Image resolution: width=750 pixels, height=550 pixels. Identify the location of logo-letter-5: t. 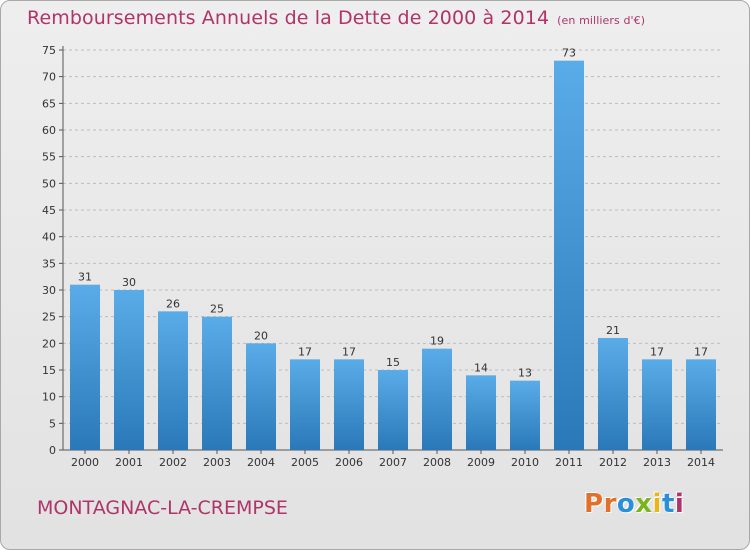
(668, 504).